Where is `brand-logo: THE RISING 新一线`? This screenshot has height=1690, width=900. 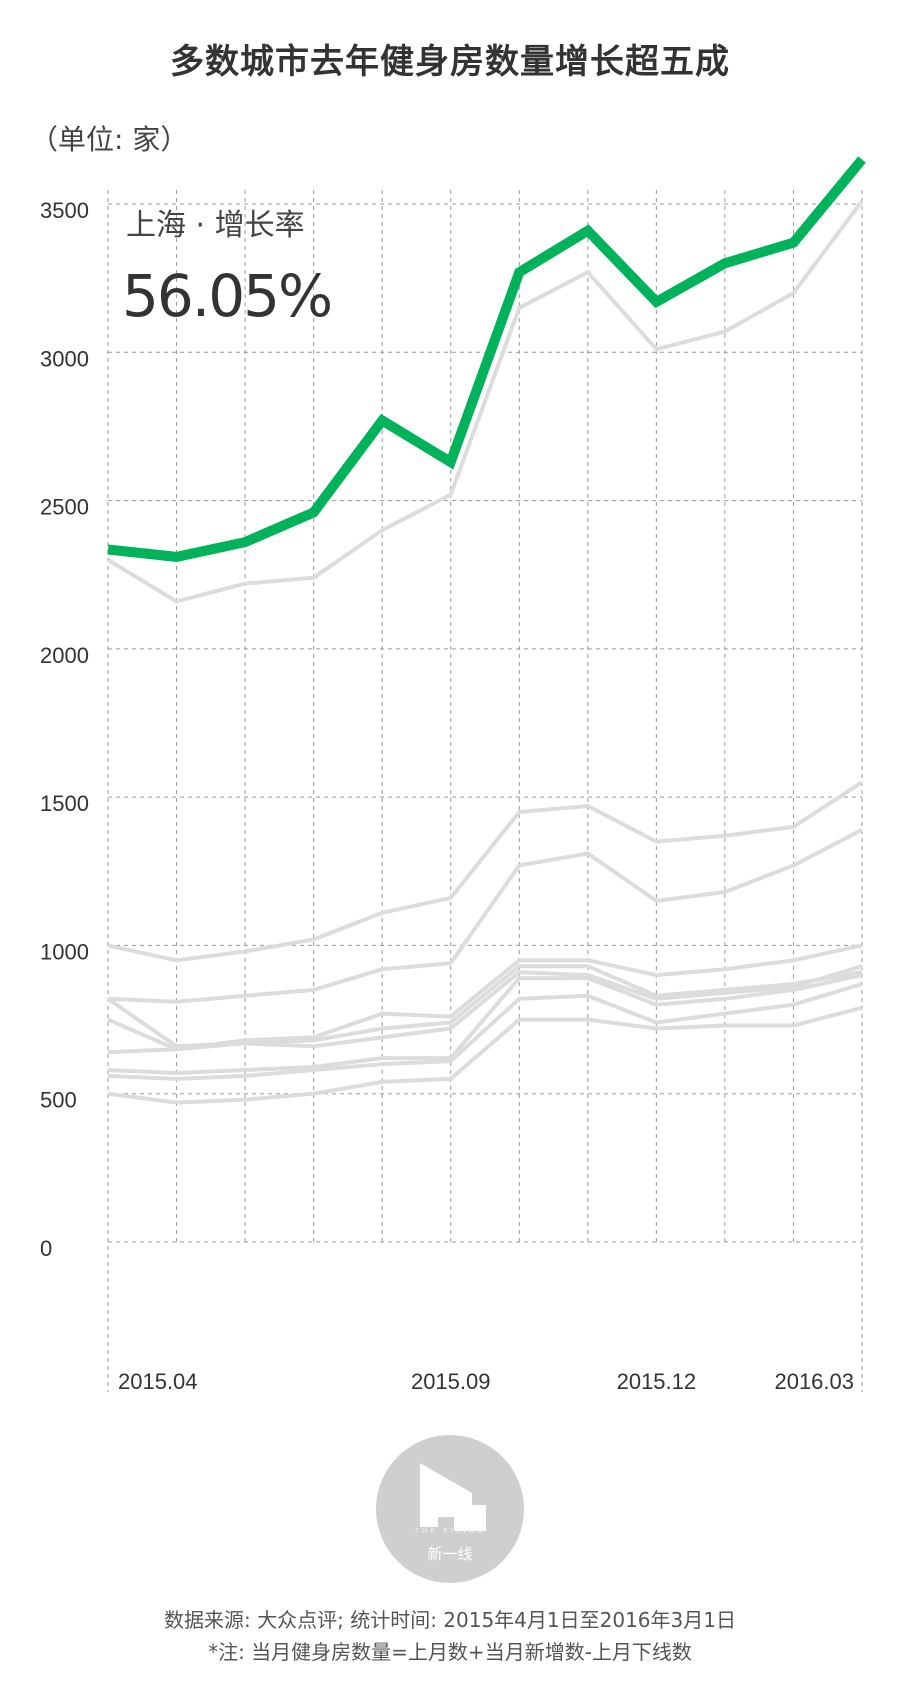
brand-logo: THE RISING 新一线 is located at coordinates (450, 1509).